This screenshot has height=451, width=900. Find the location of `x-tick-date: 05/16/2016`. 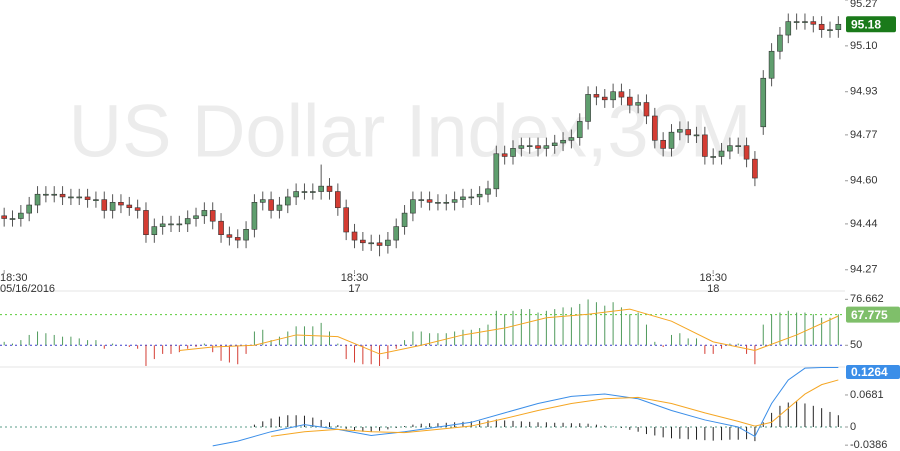

x-tick-date: 05/16/2016 is located at coordinates (27, 289).